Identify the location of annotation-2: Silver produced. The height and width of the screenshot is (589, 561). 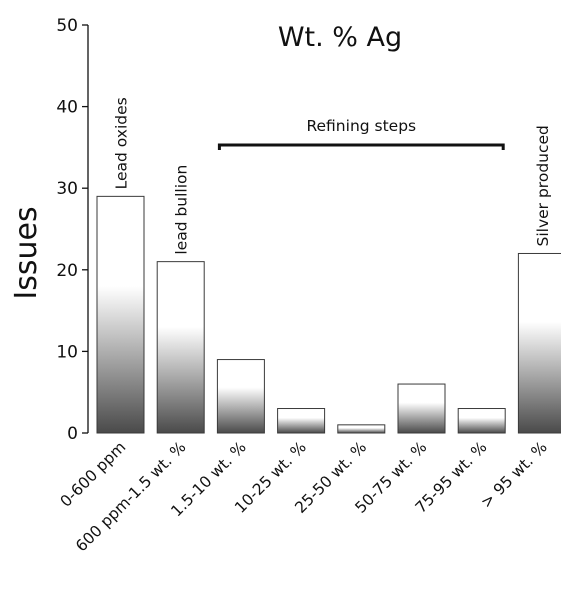
(543, 185).